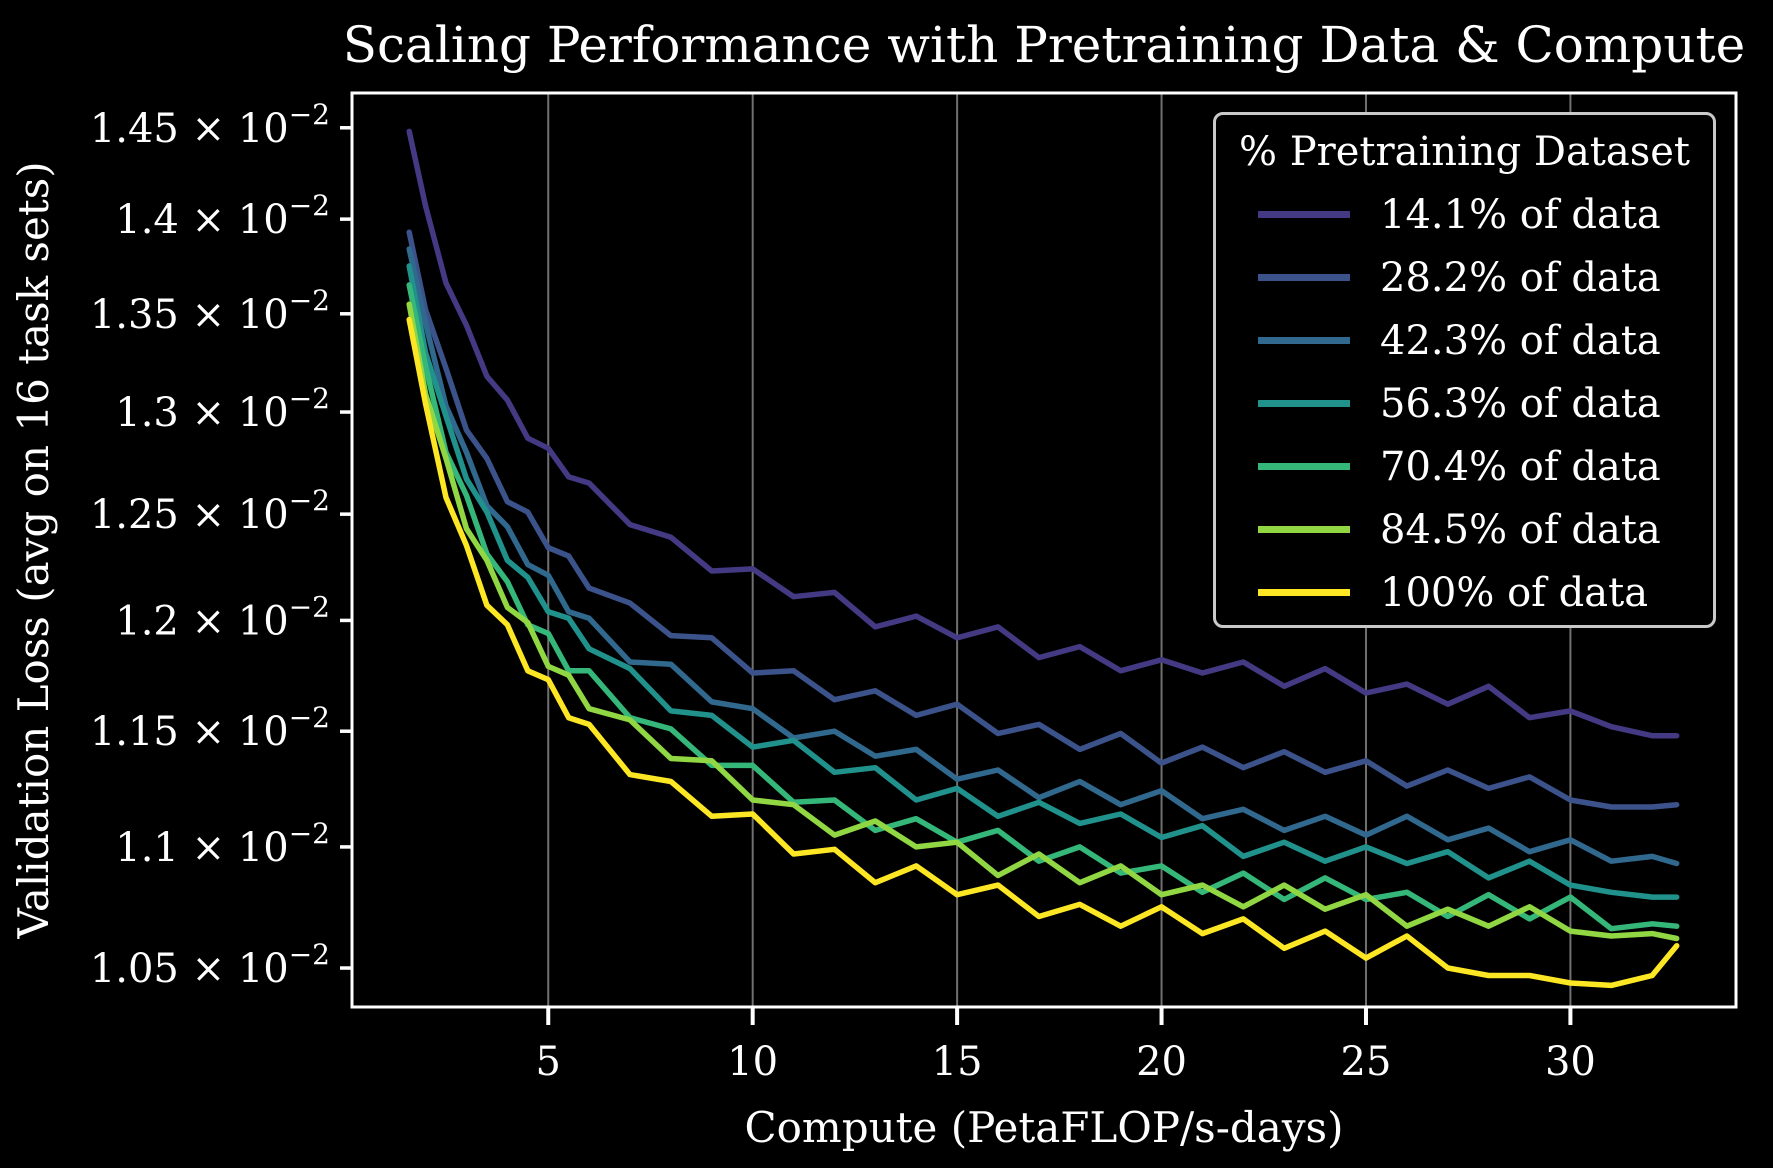  I want to click on x-tick-labels: 5 10 15 20 25 30, so click(1066, 1062).